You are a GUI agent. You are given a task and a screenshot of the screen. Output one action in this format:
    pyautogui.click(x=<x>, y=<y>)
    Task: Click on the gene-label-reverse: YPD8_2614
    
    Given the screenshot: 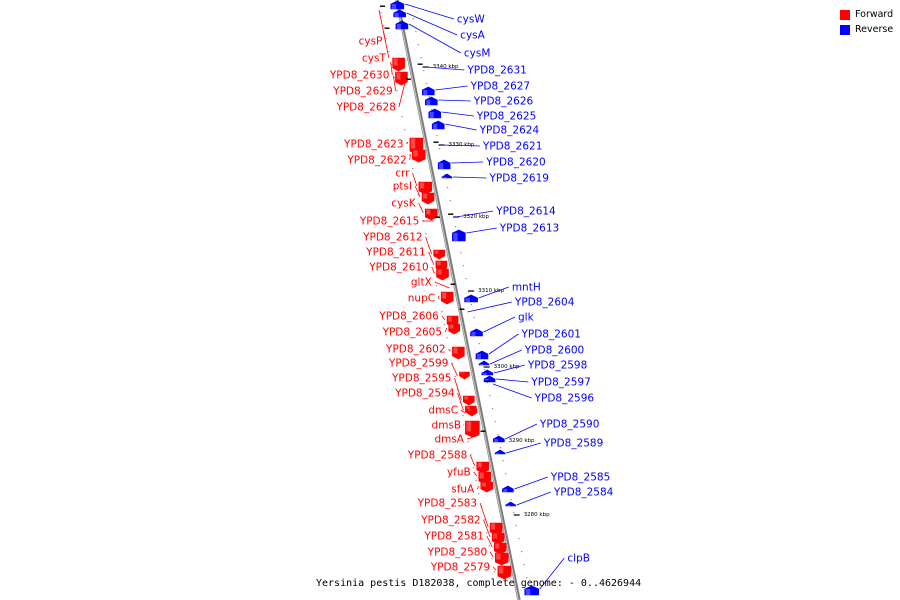 What is the action you would take?
    pyautogui.click(x=525, y=212)
    